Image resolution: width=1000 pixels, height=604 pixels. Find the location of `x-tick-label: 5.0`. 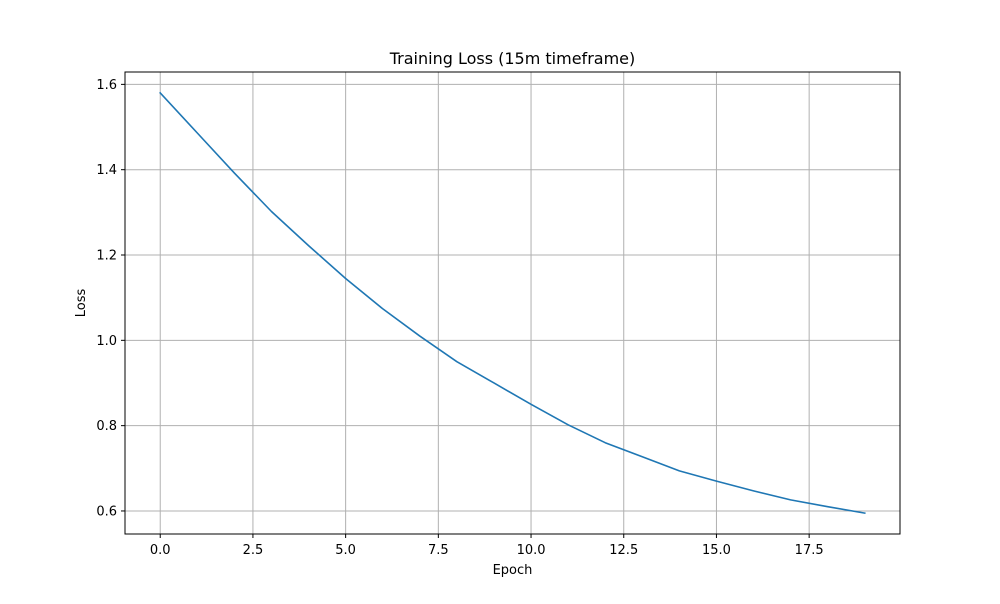

x-tick-label: 5.0 is located at coordinates (345, 550).